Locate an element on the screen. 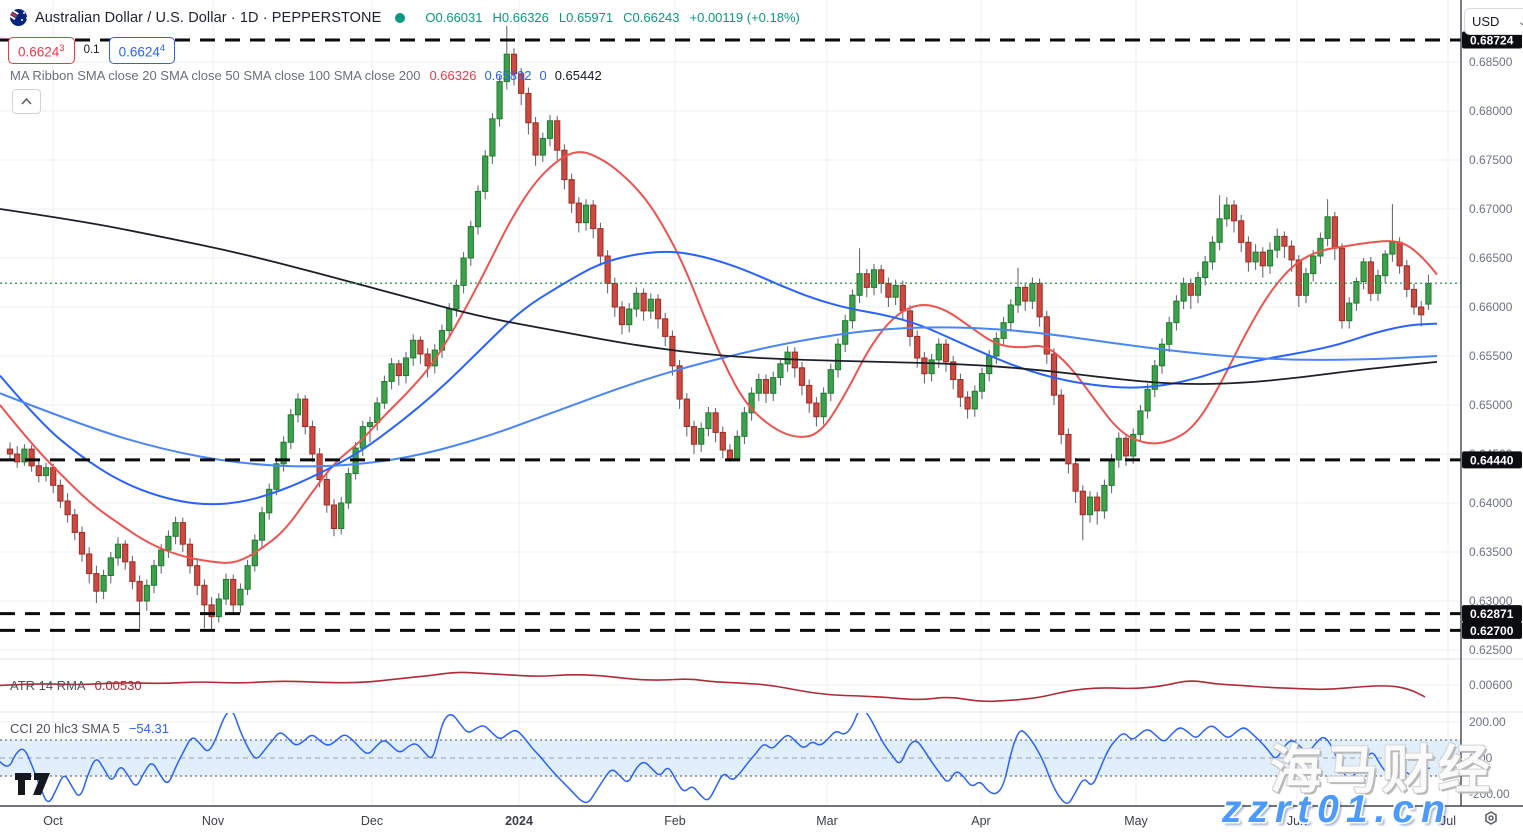 Image resolution: width=1523 pixels, height=834 pixels. change-value: +0.00119 (+0.18%) is located at coordinates (744, 17).